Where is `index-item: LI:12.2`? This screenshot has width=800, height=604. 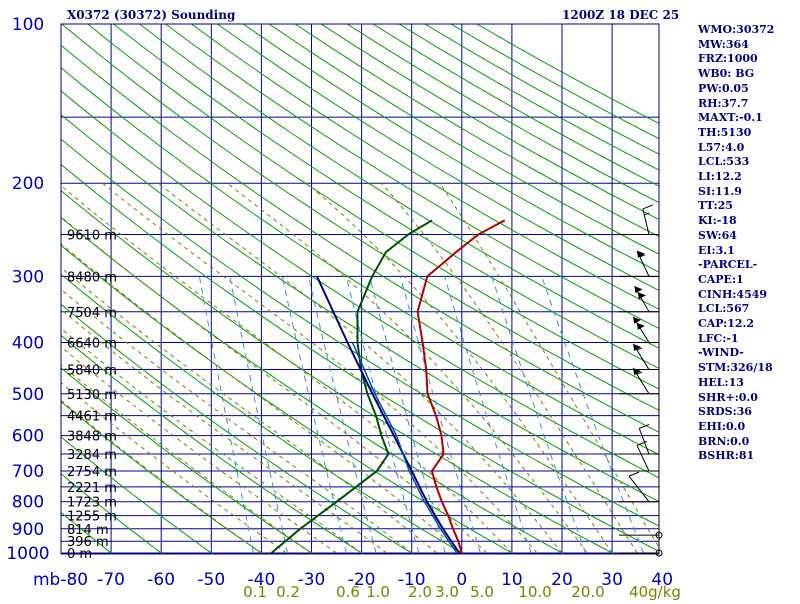
index-item: LI:12.2 is located at coordinates (736, 177).